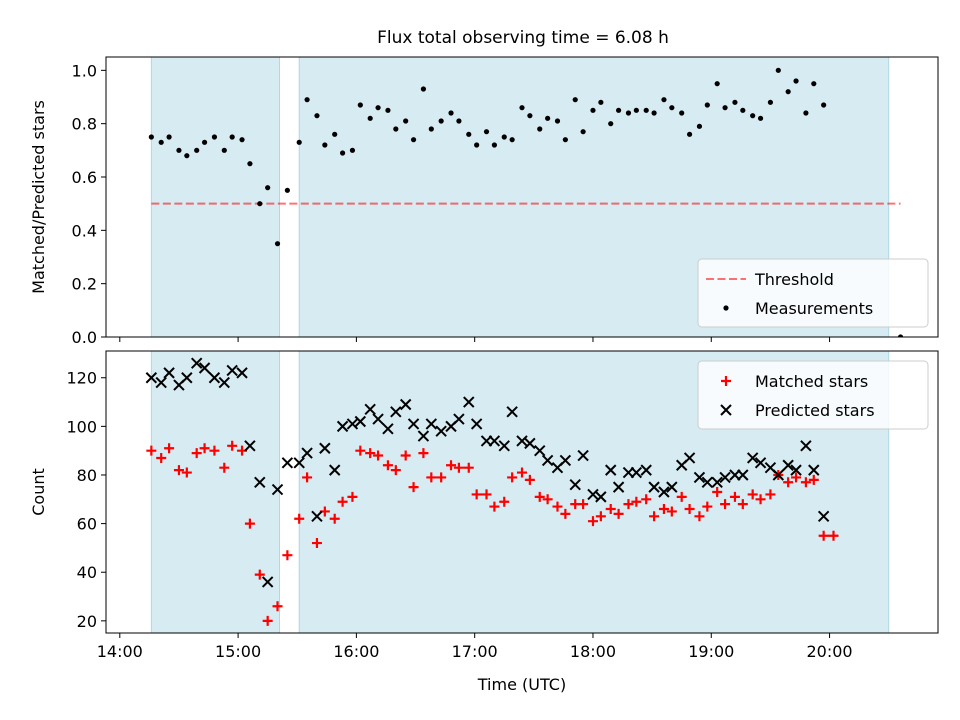 This screenshot has height=720, width=960. I want to click on legend-box, so click(813, 293).